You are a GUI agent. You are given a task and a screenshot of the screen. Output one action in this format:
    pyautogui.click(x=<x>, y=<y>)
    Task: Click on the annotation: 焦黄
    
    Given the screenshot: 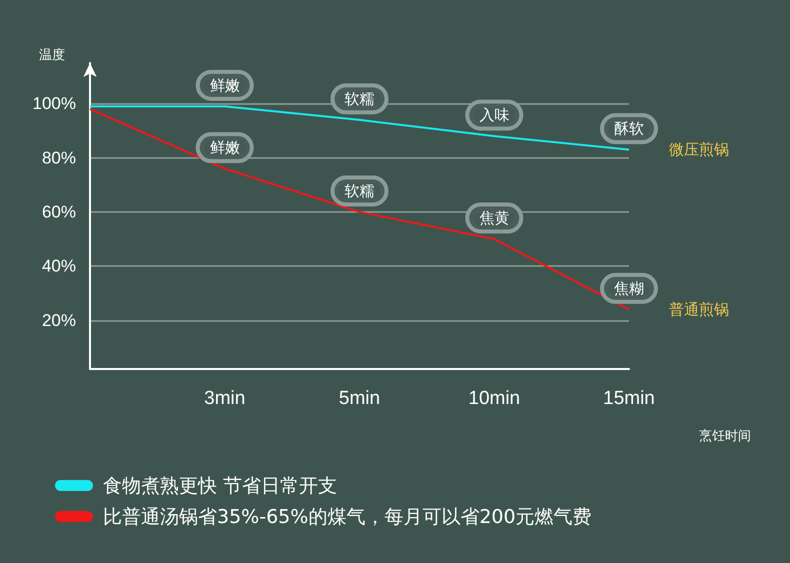 What is the action you would take?
    pyautogui.click(x=494, y=218)
    